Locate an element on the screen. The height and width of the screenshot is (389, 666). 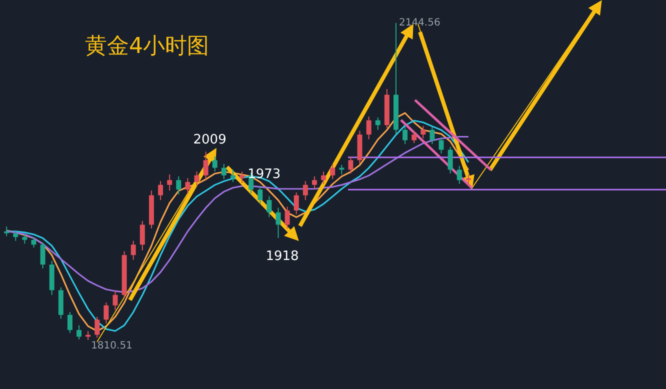
text: 黄金4小时图 is located at coordinates (147, 46).